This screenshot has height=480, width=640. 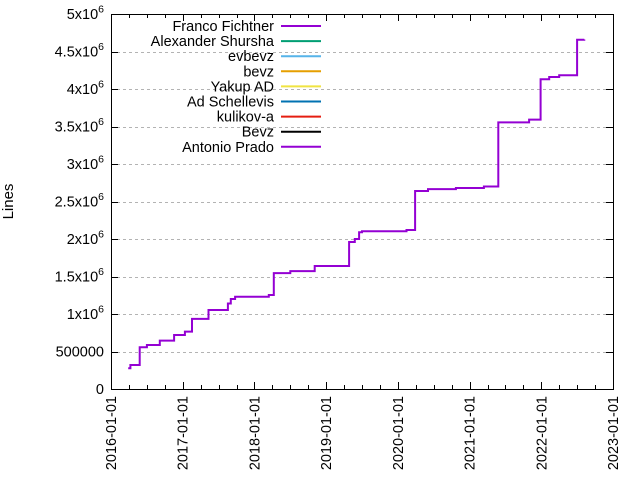 What do you see at coordinates (230, 103) in the screenshot?
I see `legend-label: Ad Schellevis` at bounding box center [230, 103].